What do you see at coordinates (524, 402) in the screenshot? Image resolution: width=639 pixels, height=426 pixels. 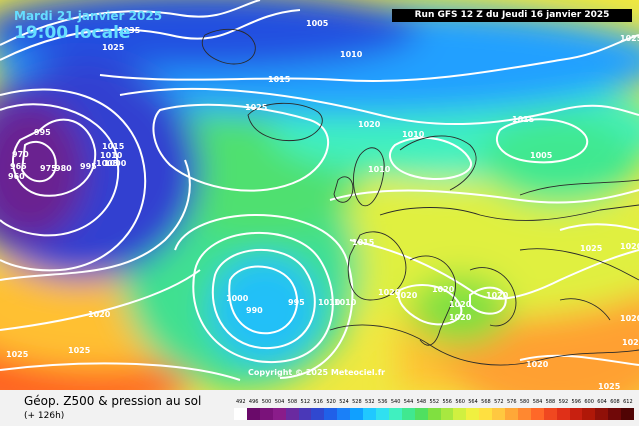 I see `legend-tick-label: 580` at bounding box center [524, 402].